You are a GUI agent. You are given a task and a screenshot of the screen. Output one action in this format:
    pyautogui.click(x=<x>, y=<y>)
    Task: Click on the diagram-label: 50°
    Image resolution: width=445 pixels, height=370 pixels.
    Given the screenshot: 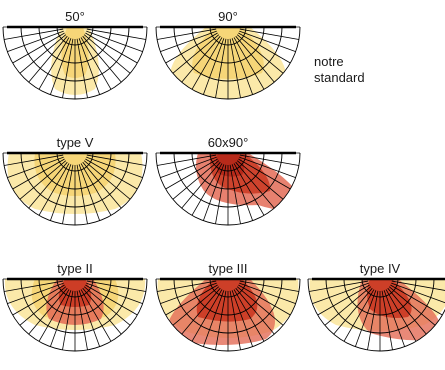 What is the action you would take?
    pyautogui.click(x=75, y=16)
    